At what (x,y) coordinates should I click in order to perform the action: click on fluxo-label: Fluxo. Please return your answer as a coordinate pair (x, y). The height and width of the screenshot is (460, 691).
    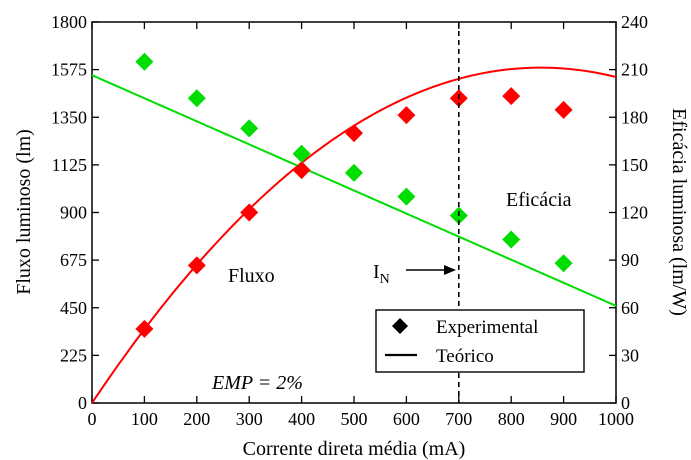
    Looking at the image, I should click on (251, 276).